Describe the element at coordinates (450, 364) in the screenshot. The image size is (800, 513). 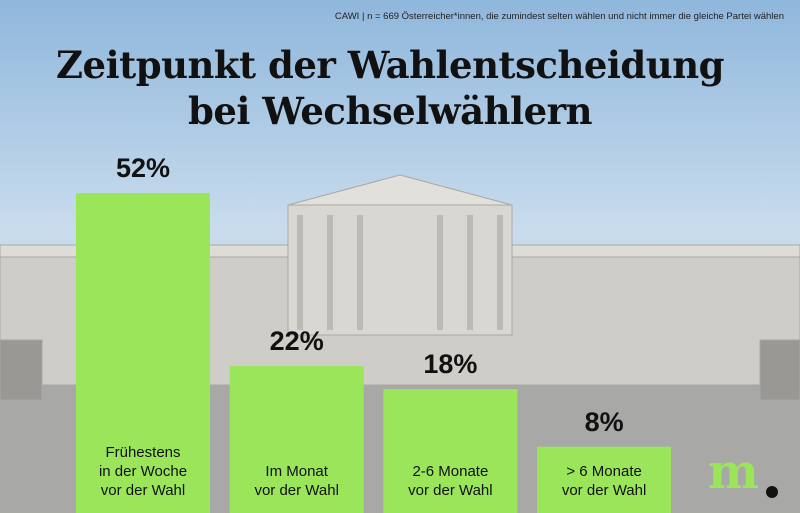
I see `value-label: 18%` at that location.